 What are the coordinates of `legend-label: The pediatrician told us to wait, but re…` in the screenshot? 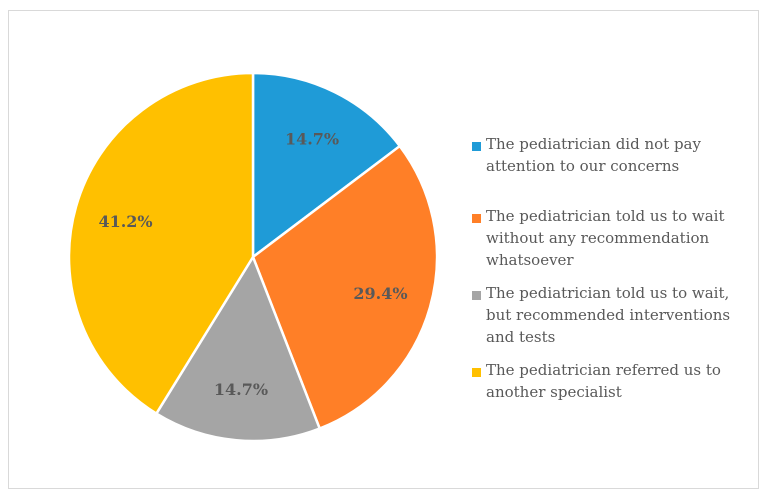 It's located at (608, 315).